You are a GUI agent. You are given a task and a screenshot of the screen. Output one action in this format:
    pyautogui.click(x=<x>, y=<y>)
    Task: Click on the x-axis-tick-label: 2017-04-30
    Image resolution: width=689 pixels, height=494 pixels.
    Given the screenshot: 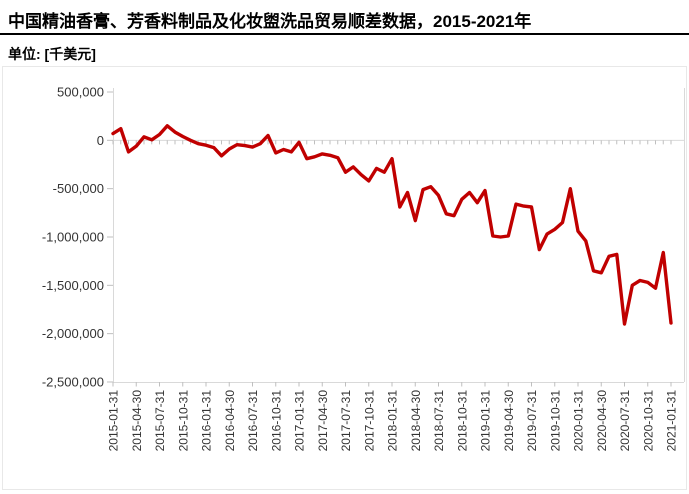 What is the action you would take?
    pyautogui.click(x=323, y=421)
    